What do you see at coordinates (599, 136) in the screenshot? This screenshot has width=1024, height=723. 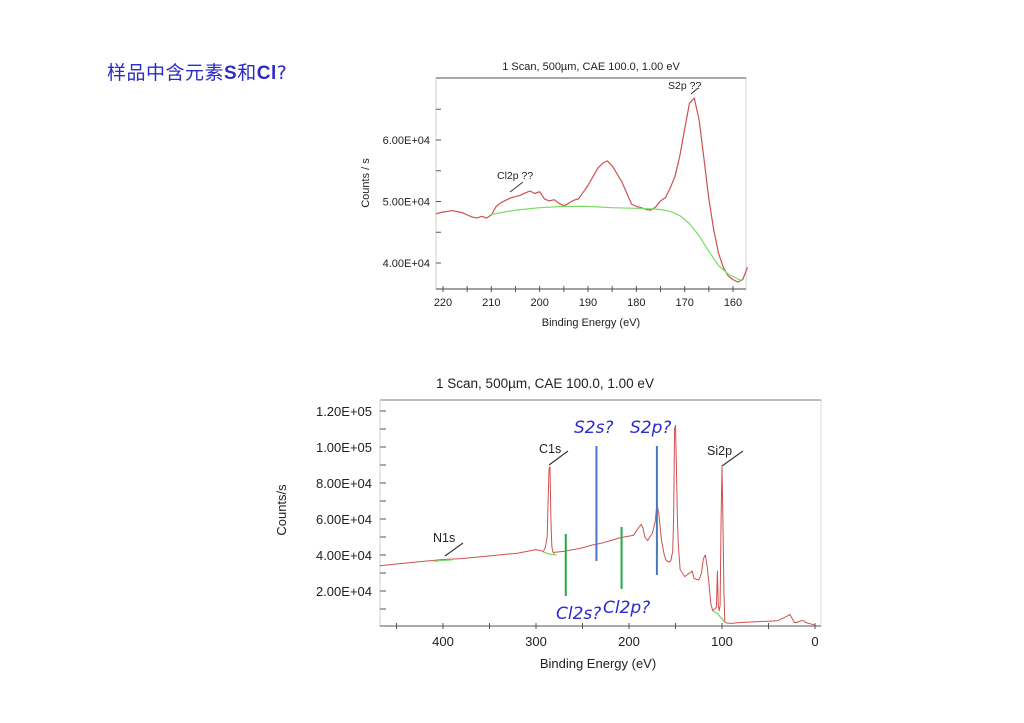 I see `peak-annotations: Cl2p ?? S2p ??` at bounding box center [599, 136].